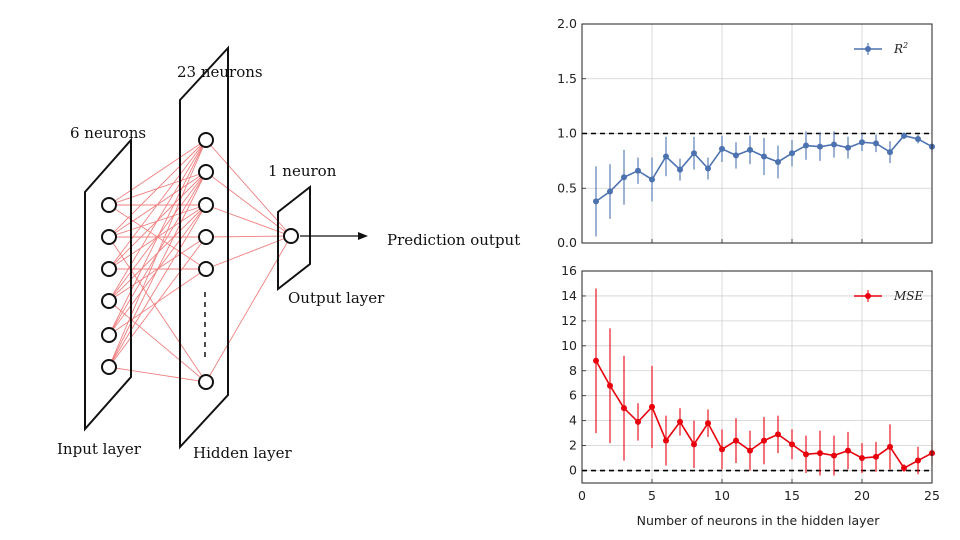  I want to click on x-tick-label: 25, so click(932, 495).